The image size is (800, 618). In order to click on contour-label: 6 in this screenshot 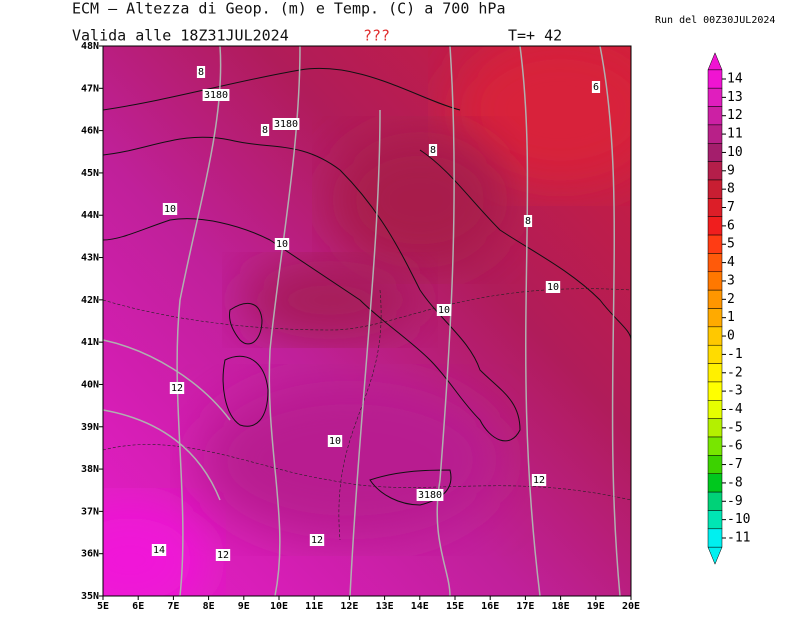, I will do `click(596, 87)`.